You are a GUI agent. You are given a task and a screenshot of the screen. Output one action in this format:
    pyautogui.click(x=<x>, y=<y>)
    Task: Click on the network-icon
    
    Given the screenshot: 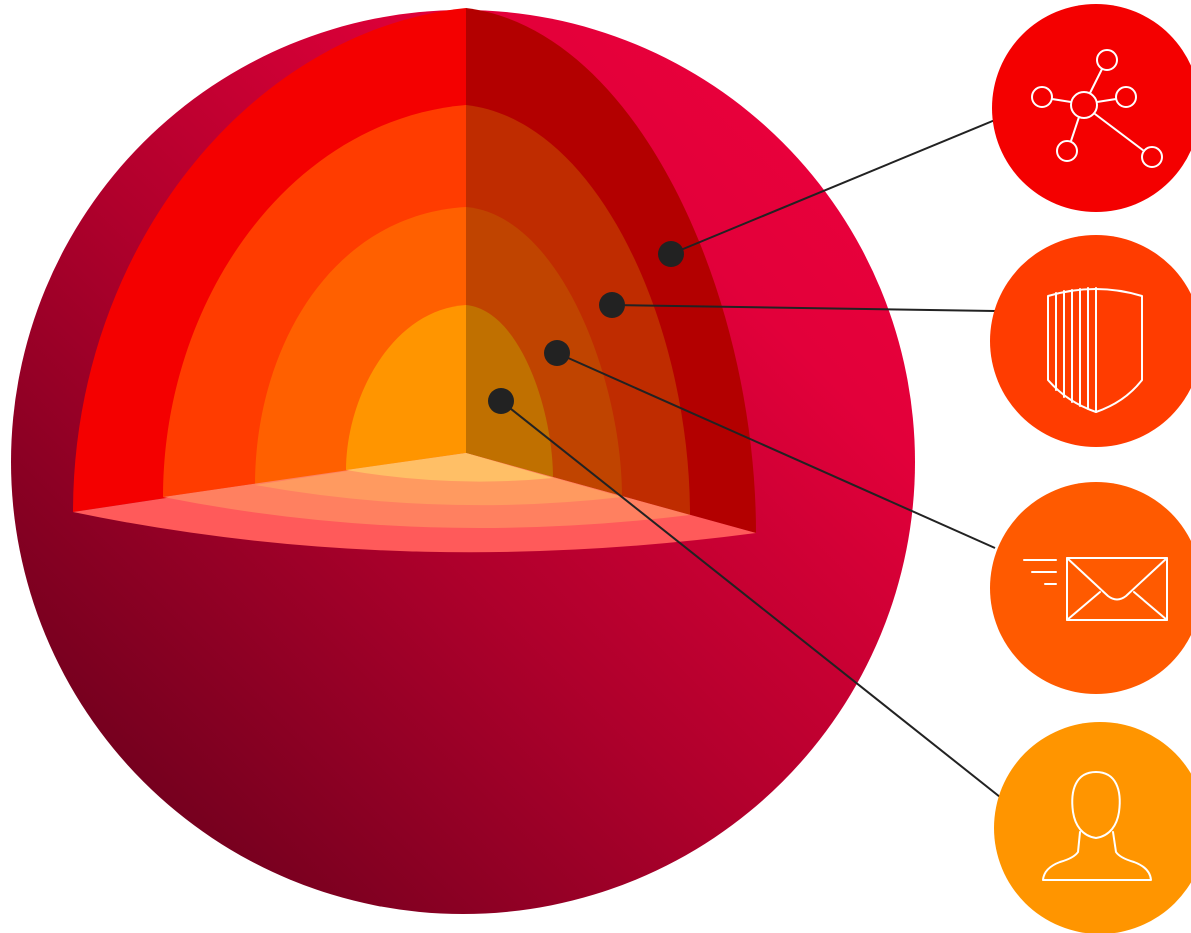 What is the action you would take?
    pyautogui.click(x=1091, y=108)
    